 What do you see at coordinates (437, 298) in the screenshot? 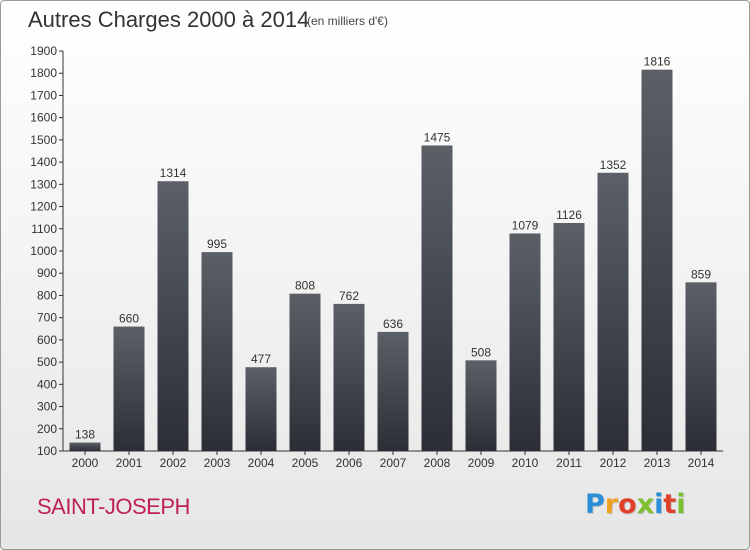
I see `bar-2008` at bounding box center [437, 298].